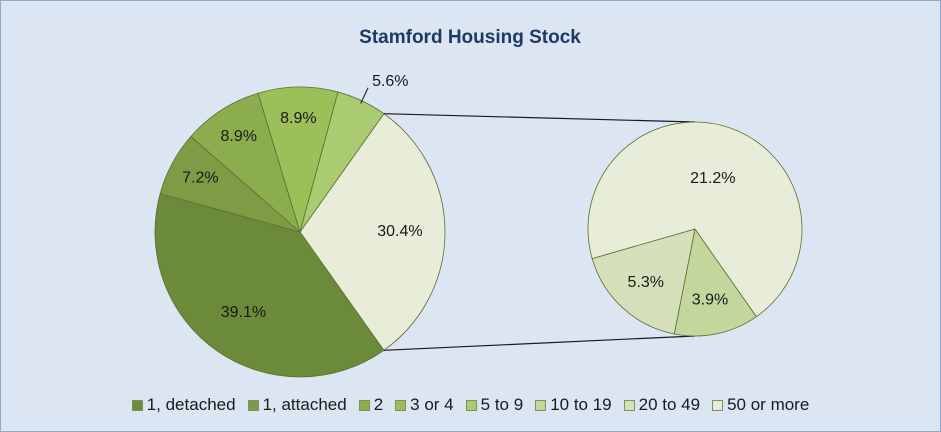 The width and height of the screenshot is (941, 432). What do you see at coordinates (304, 404) in the screenshot?
I see `legend-label: 1, attached` at bounding box center [304, 404].